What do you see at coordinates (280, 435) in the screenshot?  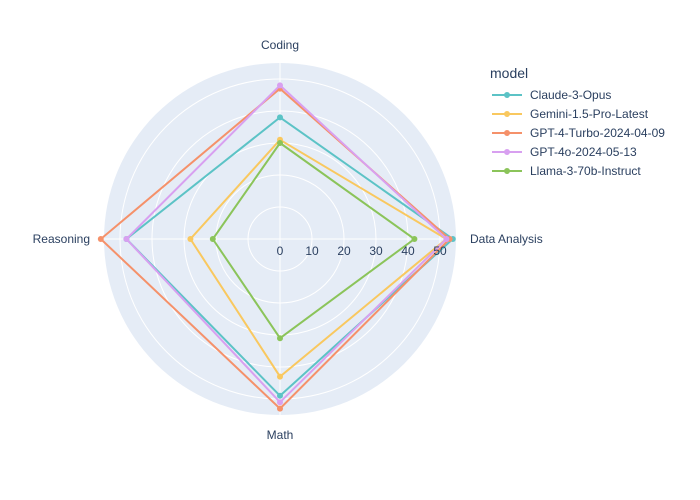 I see `axis-label-math: Math` at bounding box center [280, 435].